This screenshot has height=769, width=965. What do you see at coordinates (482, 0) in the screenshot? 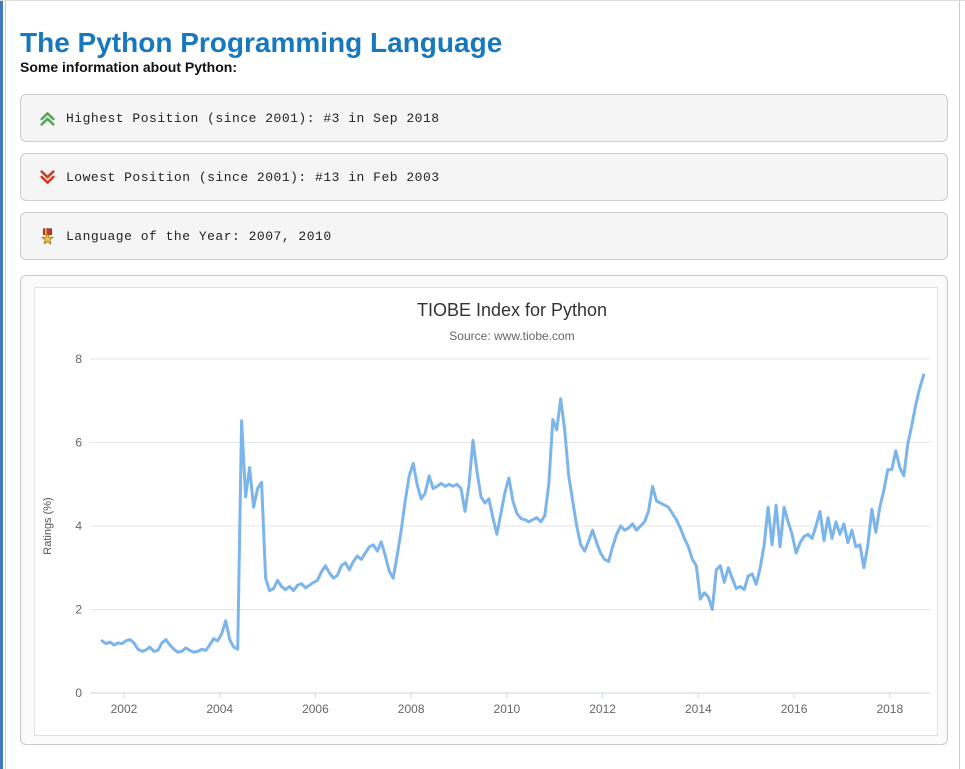
I see `window-top-edge` at bounding box center [482, 0].